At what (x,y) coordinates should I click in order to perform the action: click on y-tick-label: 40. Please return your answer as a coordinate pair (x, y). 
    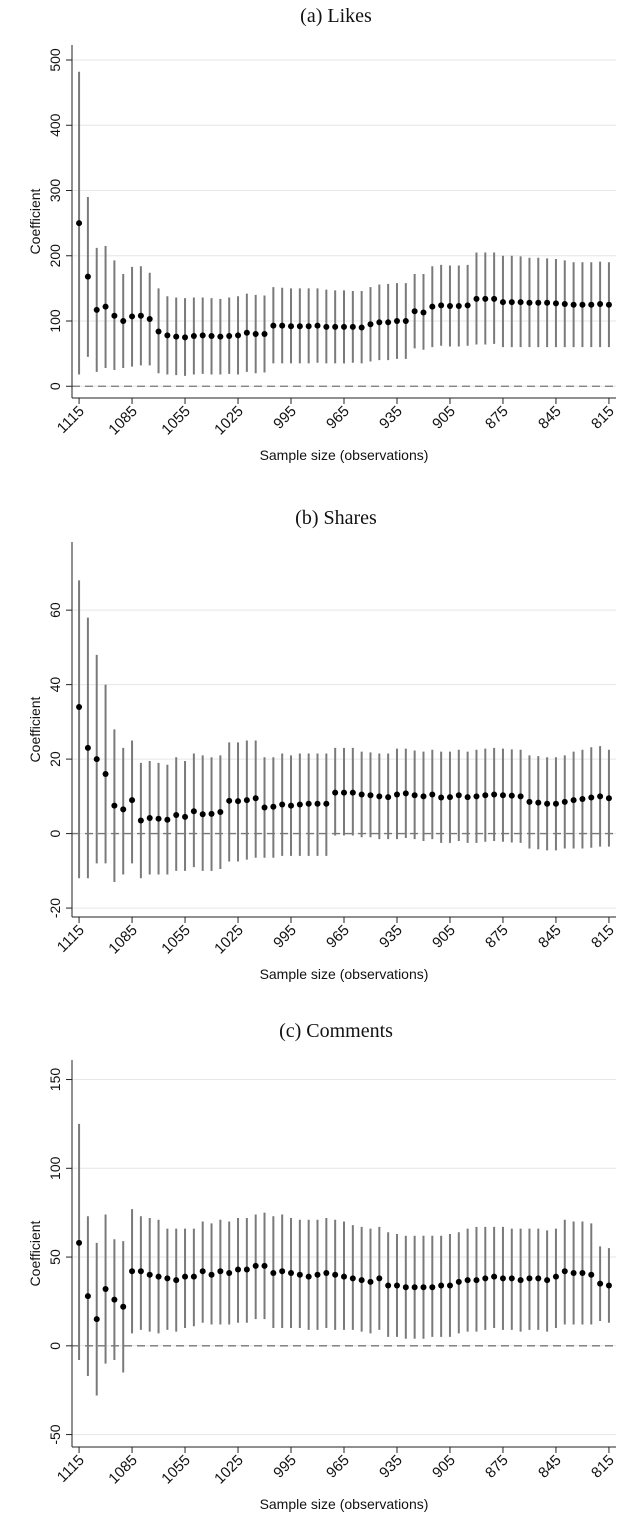
    Looking at the image, I should click on (55, 685).